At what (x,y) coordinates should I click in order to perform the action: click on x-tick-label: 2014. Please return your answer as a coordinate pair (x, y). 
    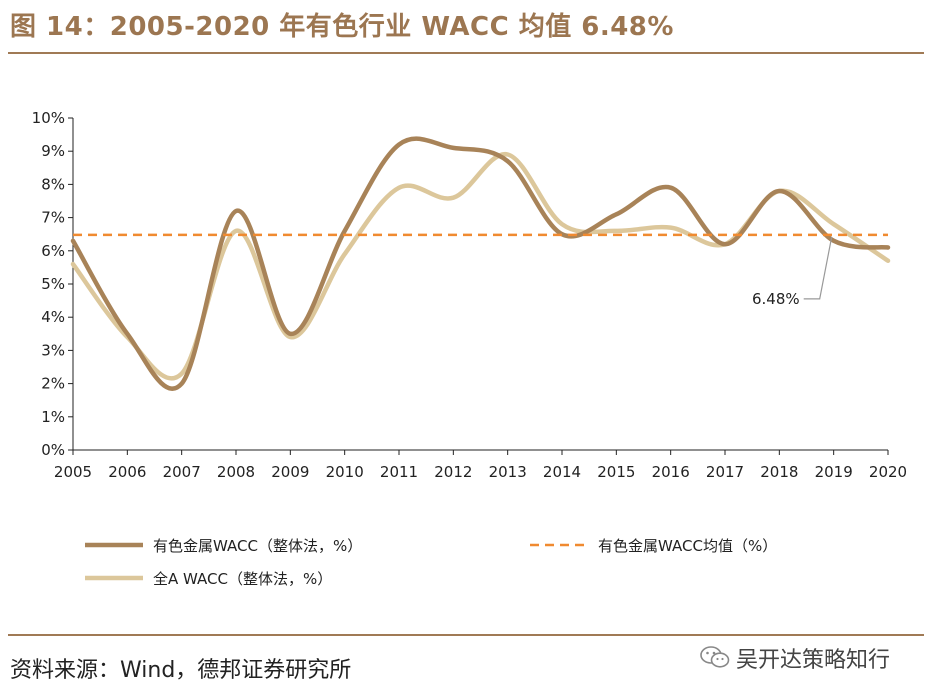
    Looking at the image, I should click on (562, 472).